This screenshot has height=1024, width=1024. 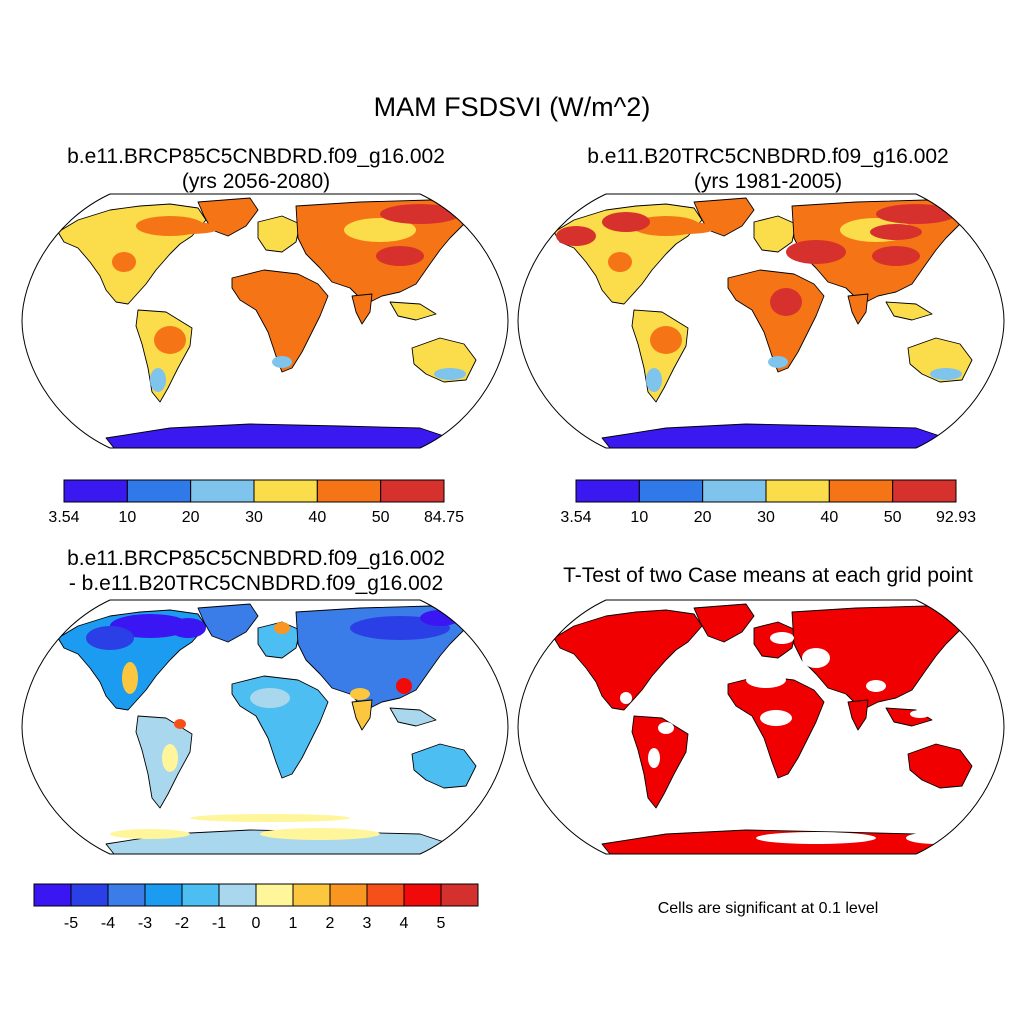 What do you see at coordinates (768, 908) in the screenshot?
I see `significance-footnote: Cells are significant at 0.1 level` at bounding box center [768, 908].